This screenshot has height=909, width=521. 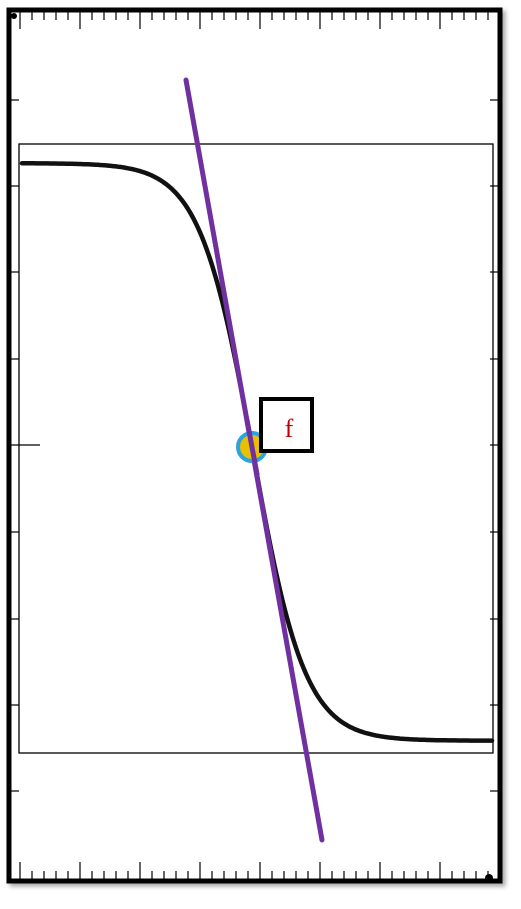 I want to click on label-box, so click(x=286, y=425).